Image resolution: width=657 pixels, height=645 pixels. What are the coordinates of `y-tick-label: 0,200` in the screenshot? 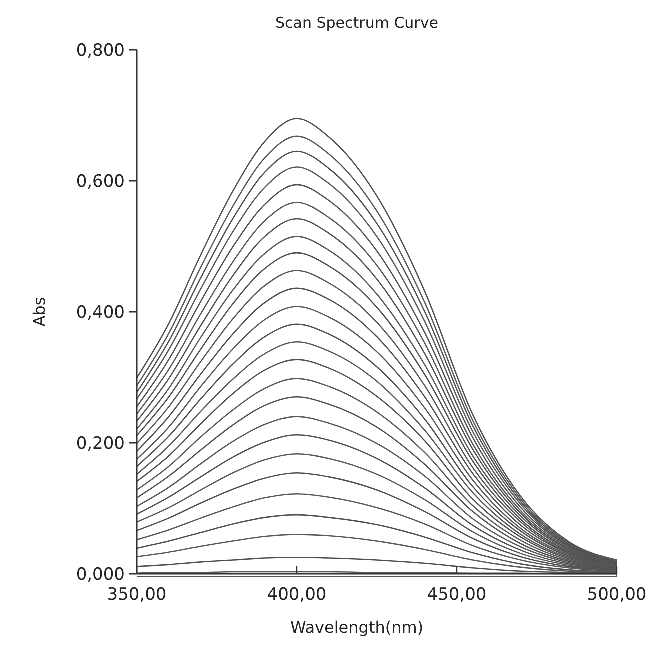 It's located at (100, 444).